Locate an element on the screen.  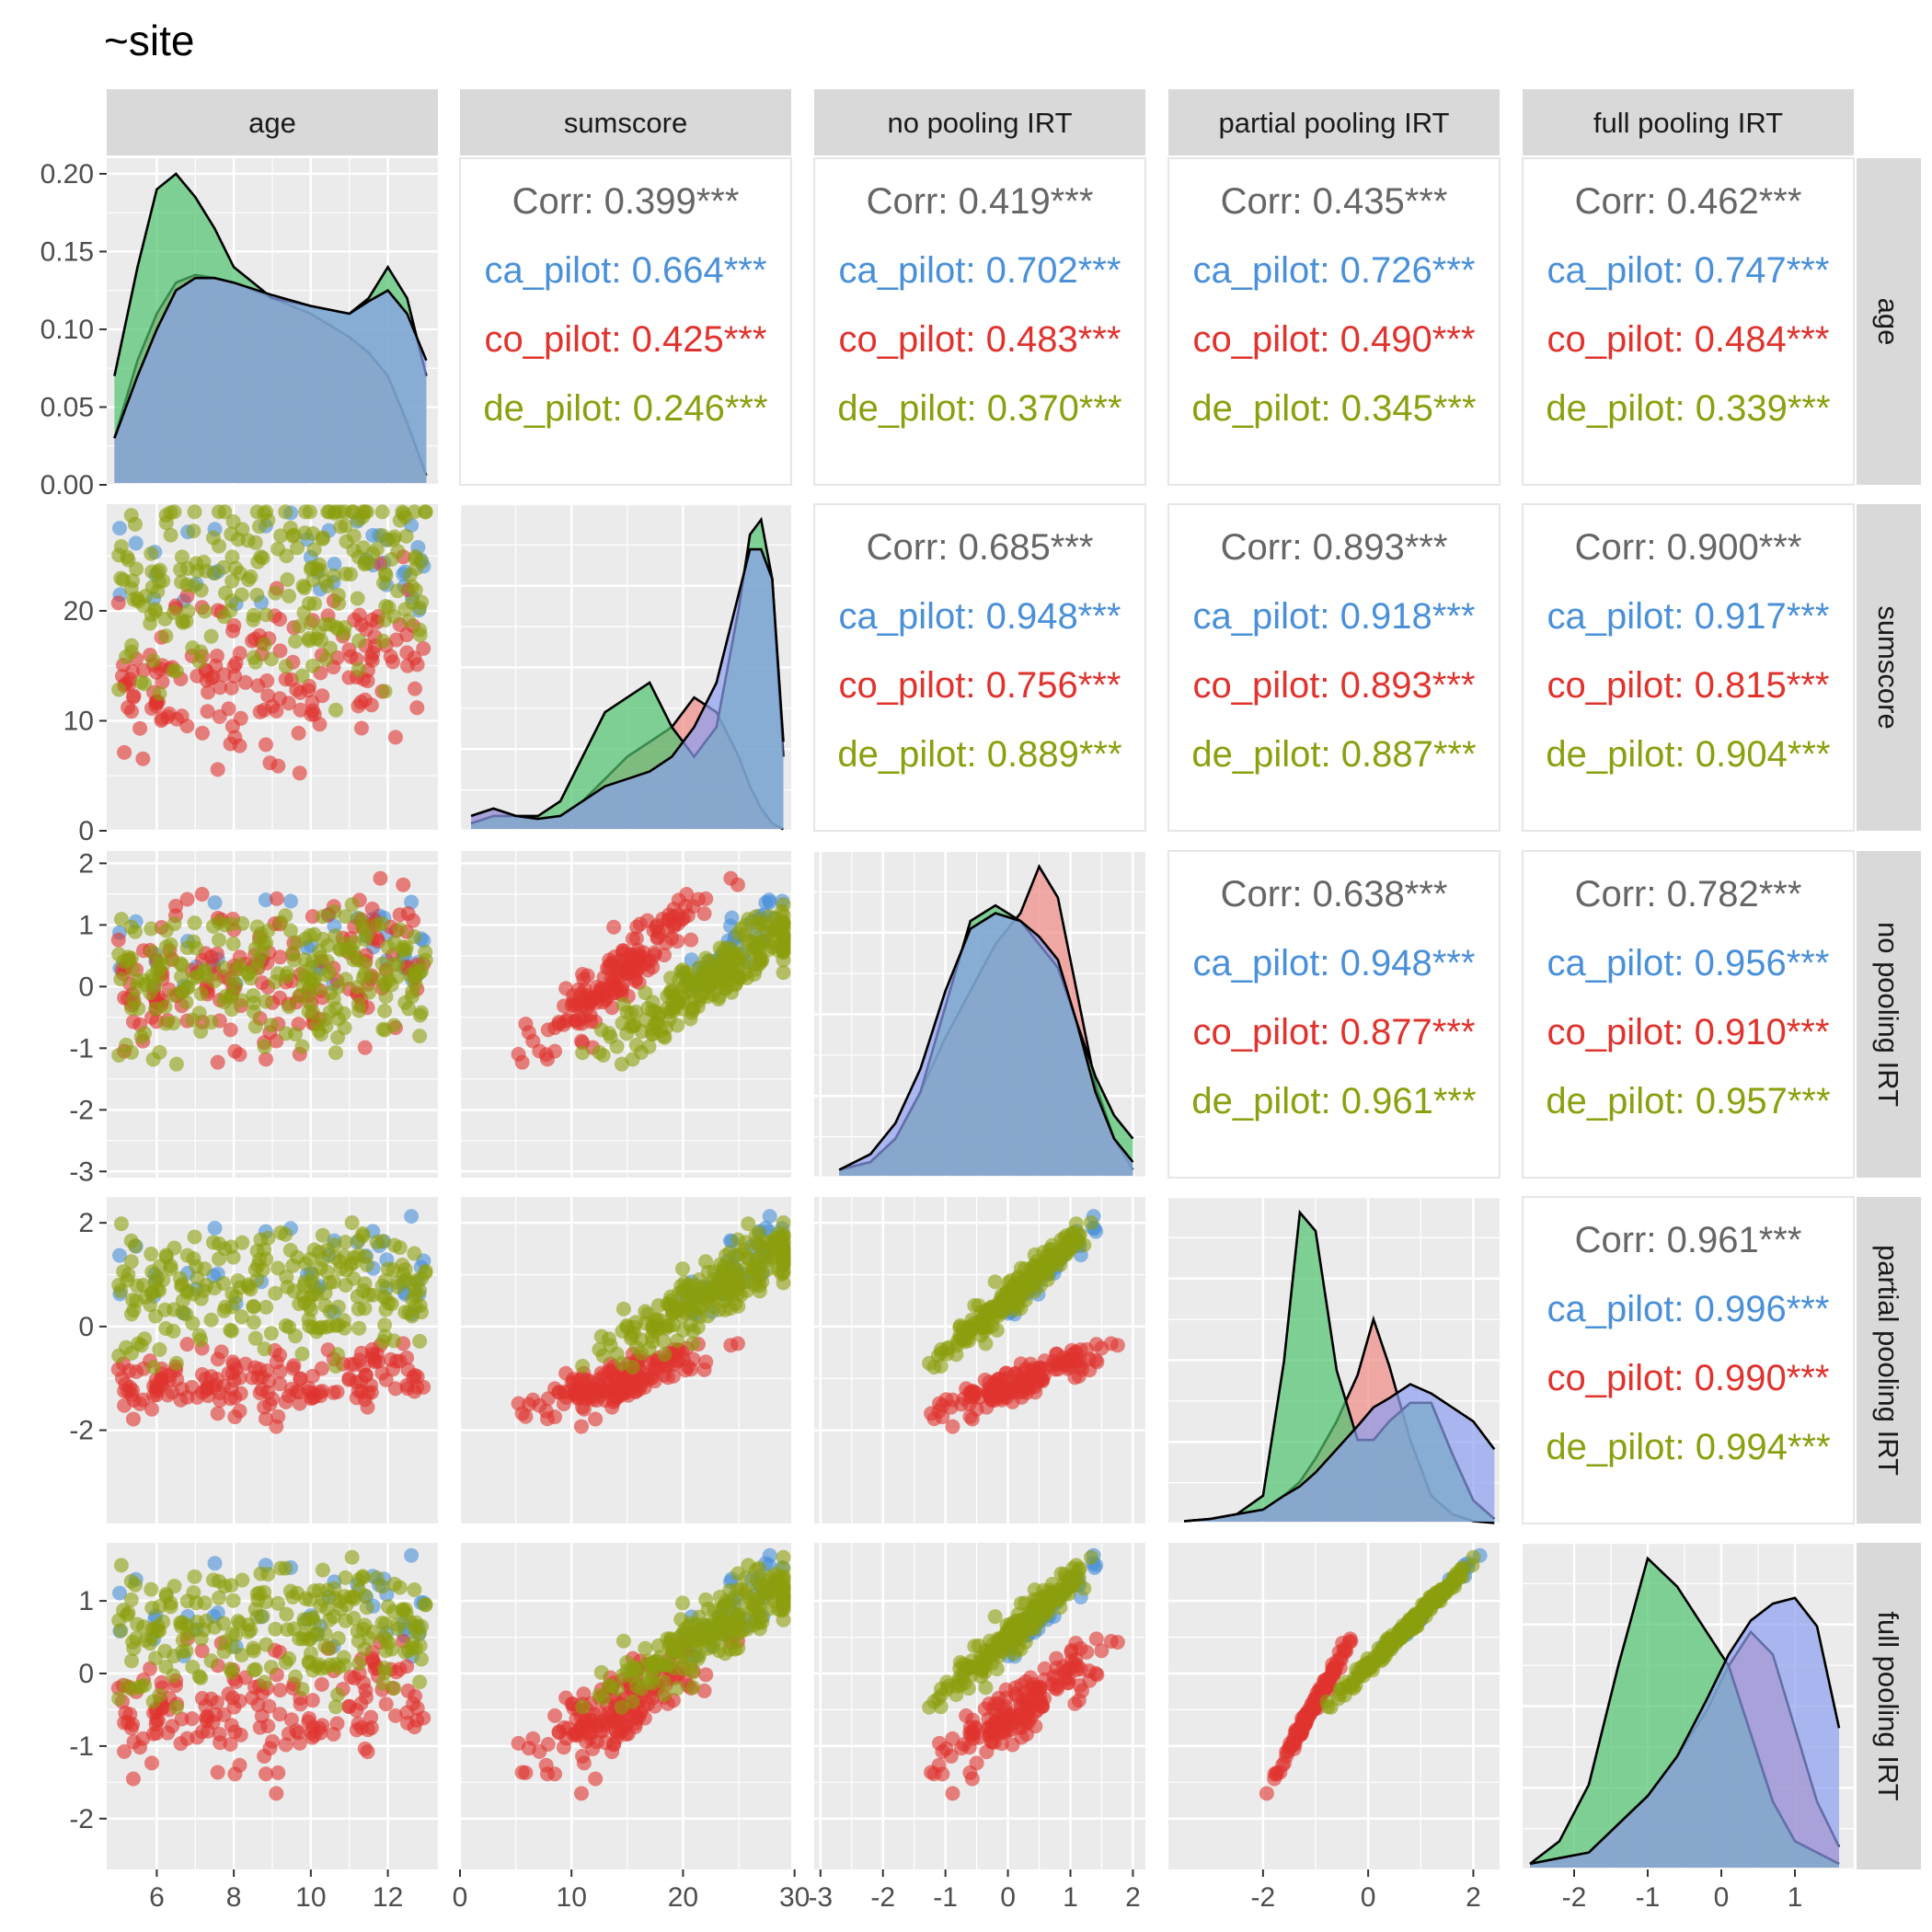
strip-row-age is located at coordinates (1889, 321).